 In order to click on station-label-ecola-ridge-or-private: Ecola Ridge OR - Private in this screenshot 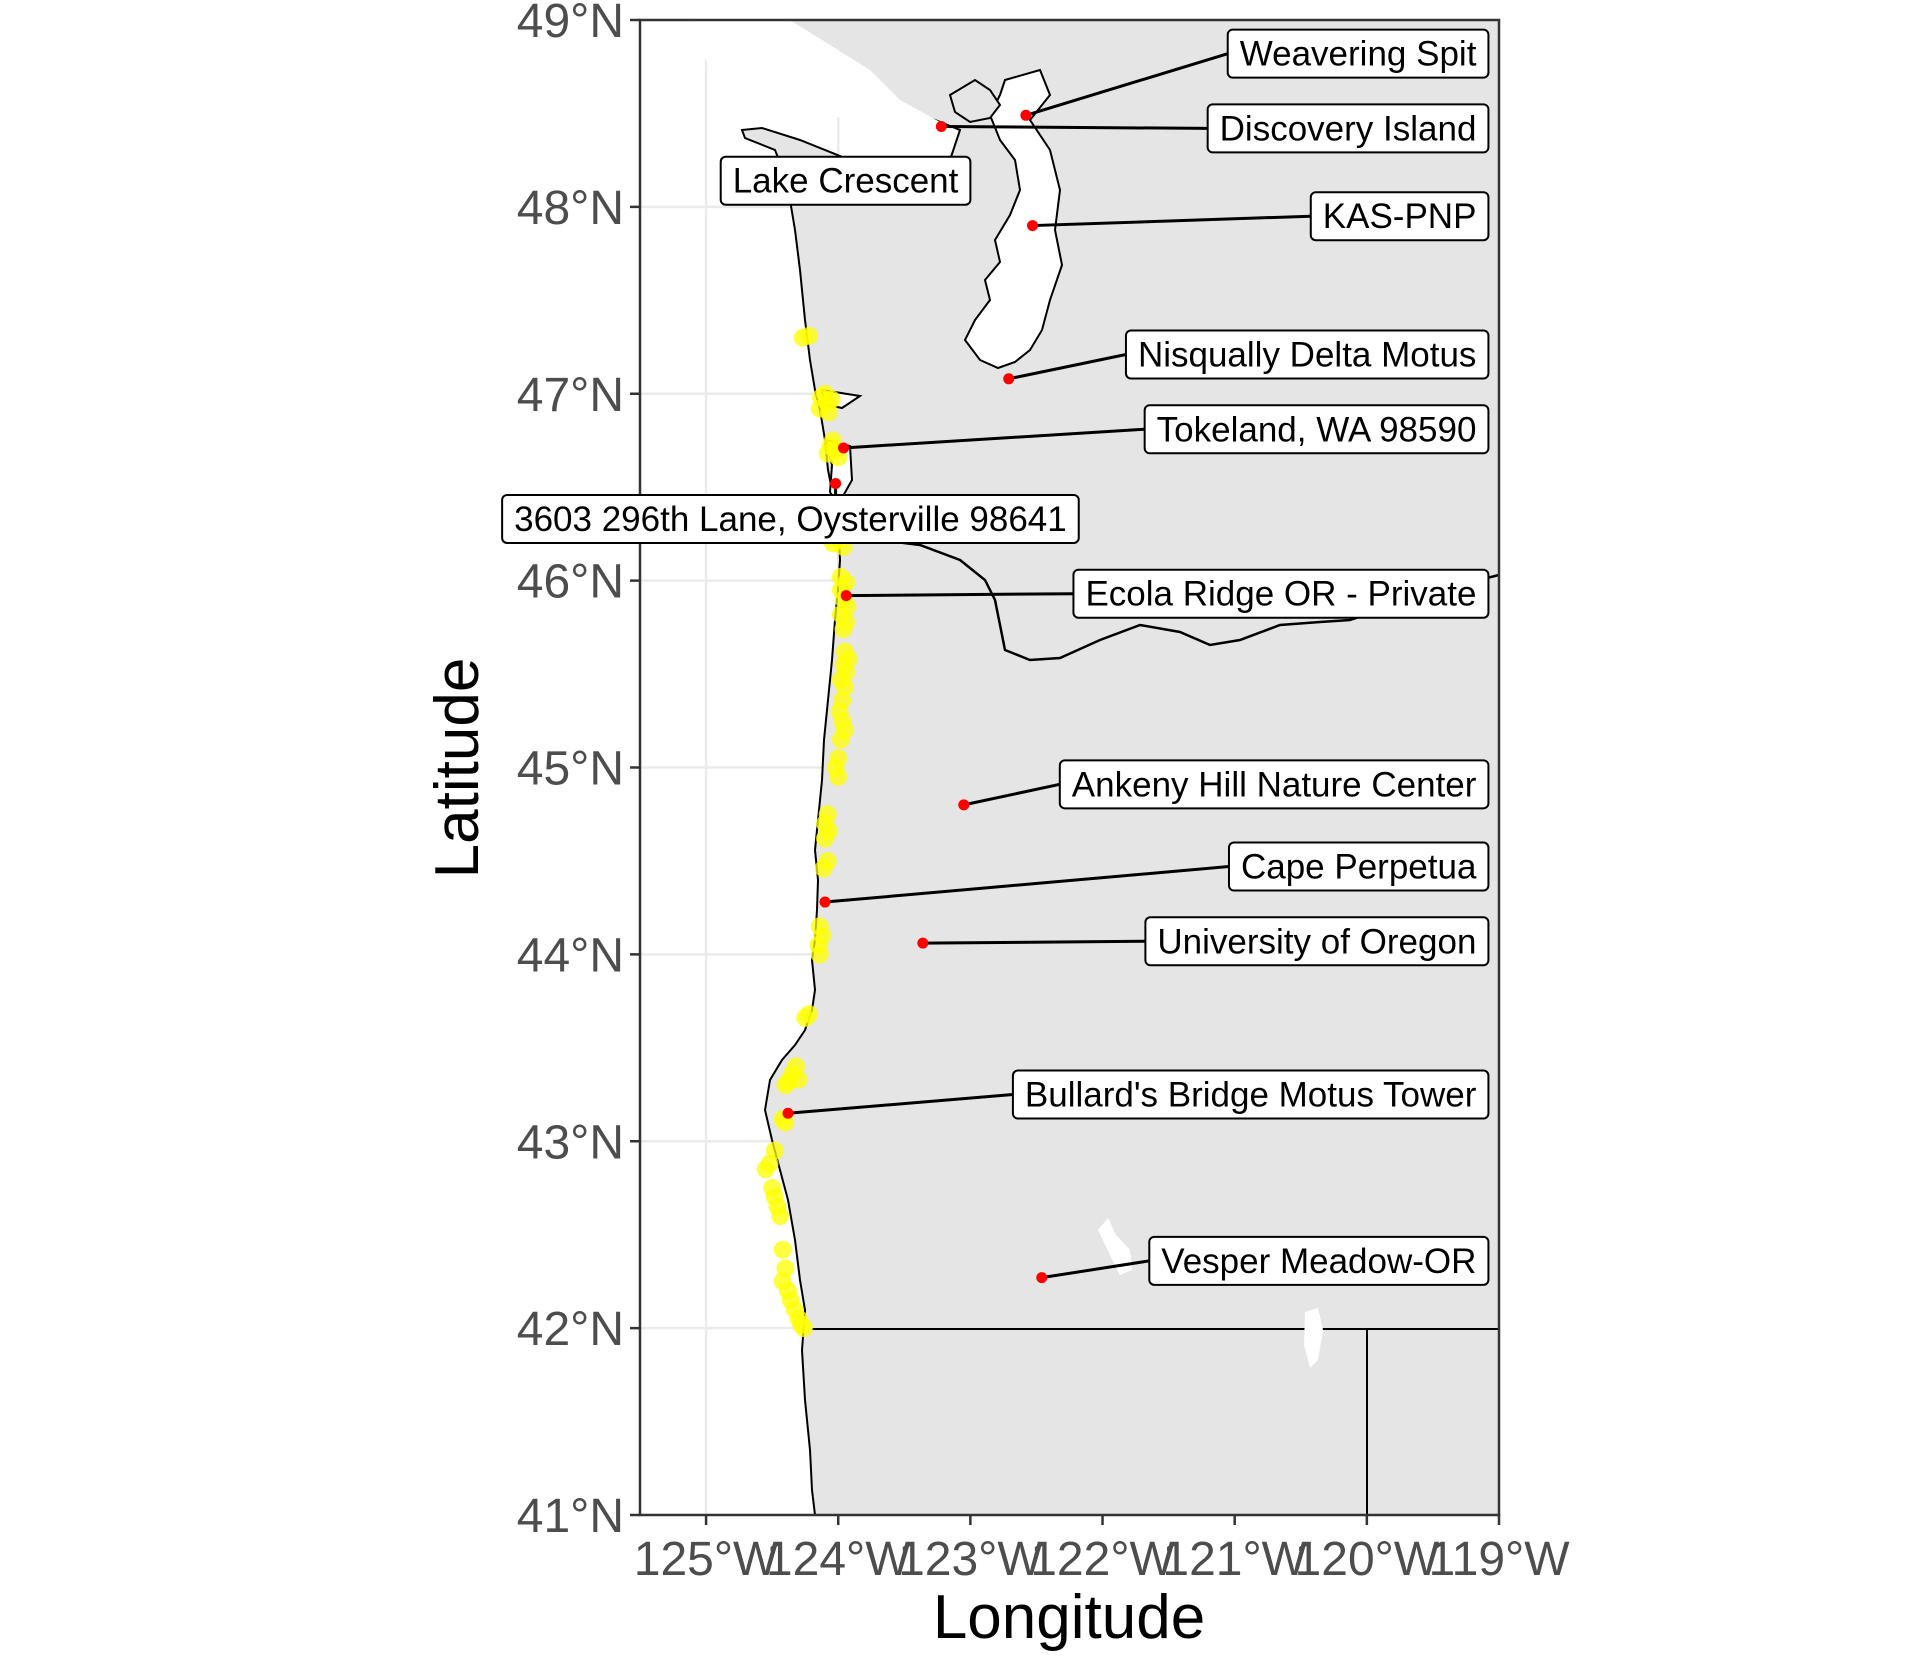, I will do `click(1281, 593)`.